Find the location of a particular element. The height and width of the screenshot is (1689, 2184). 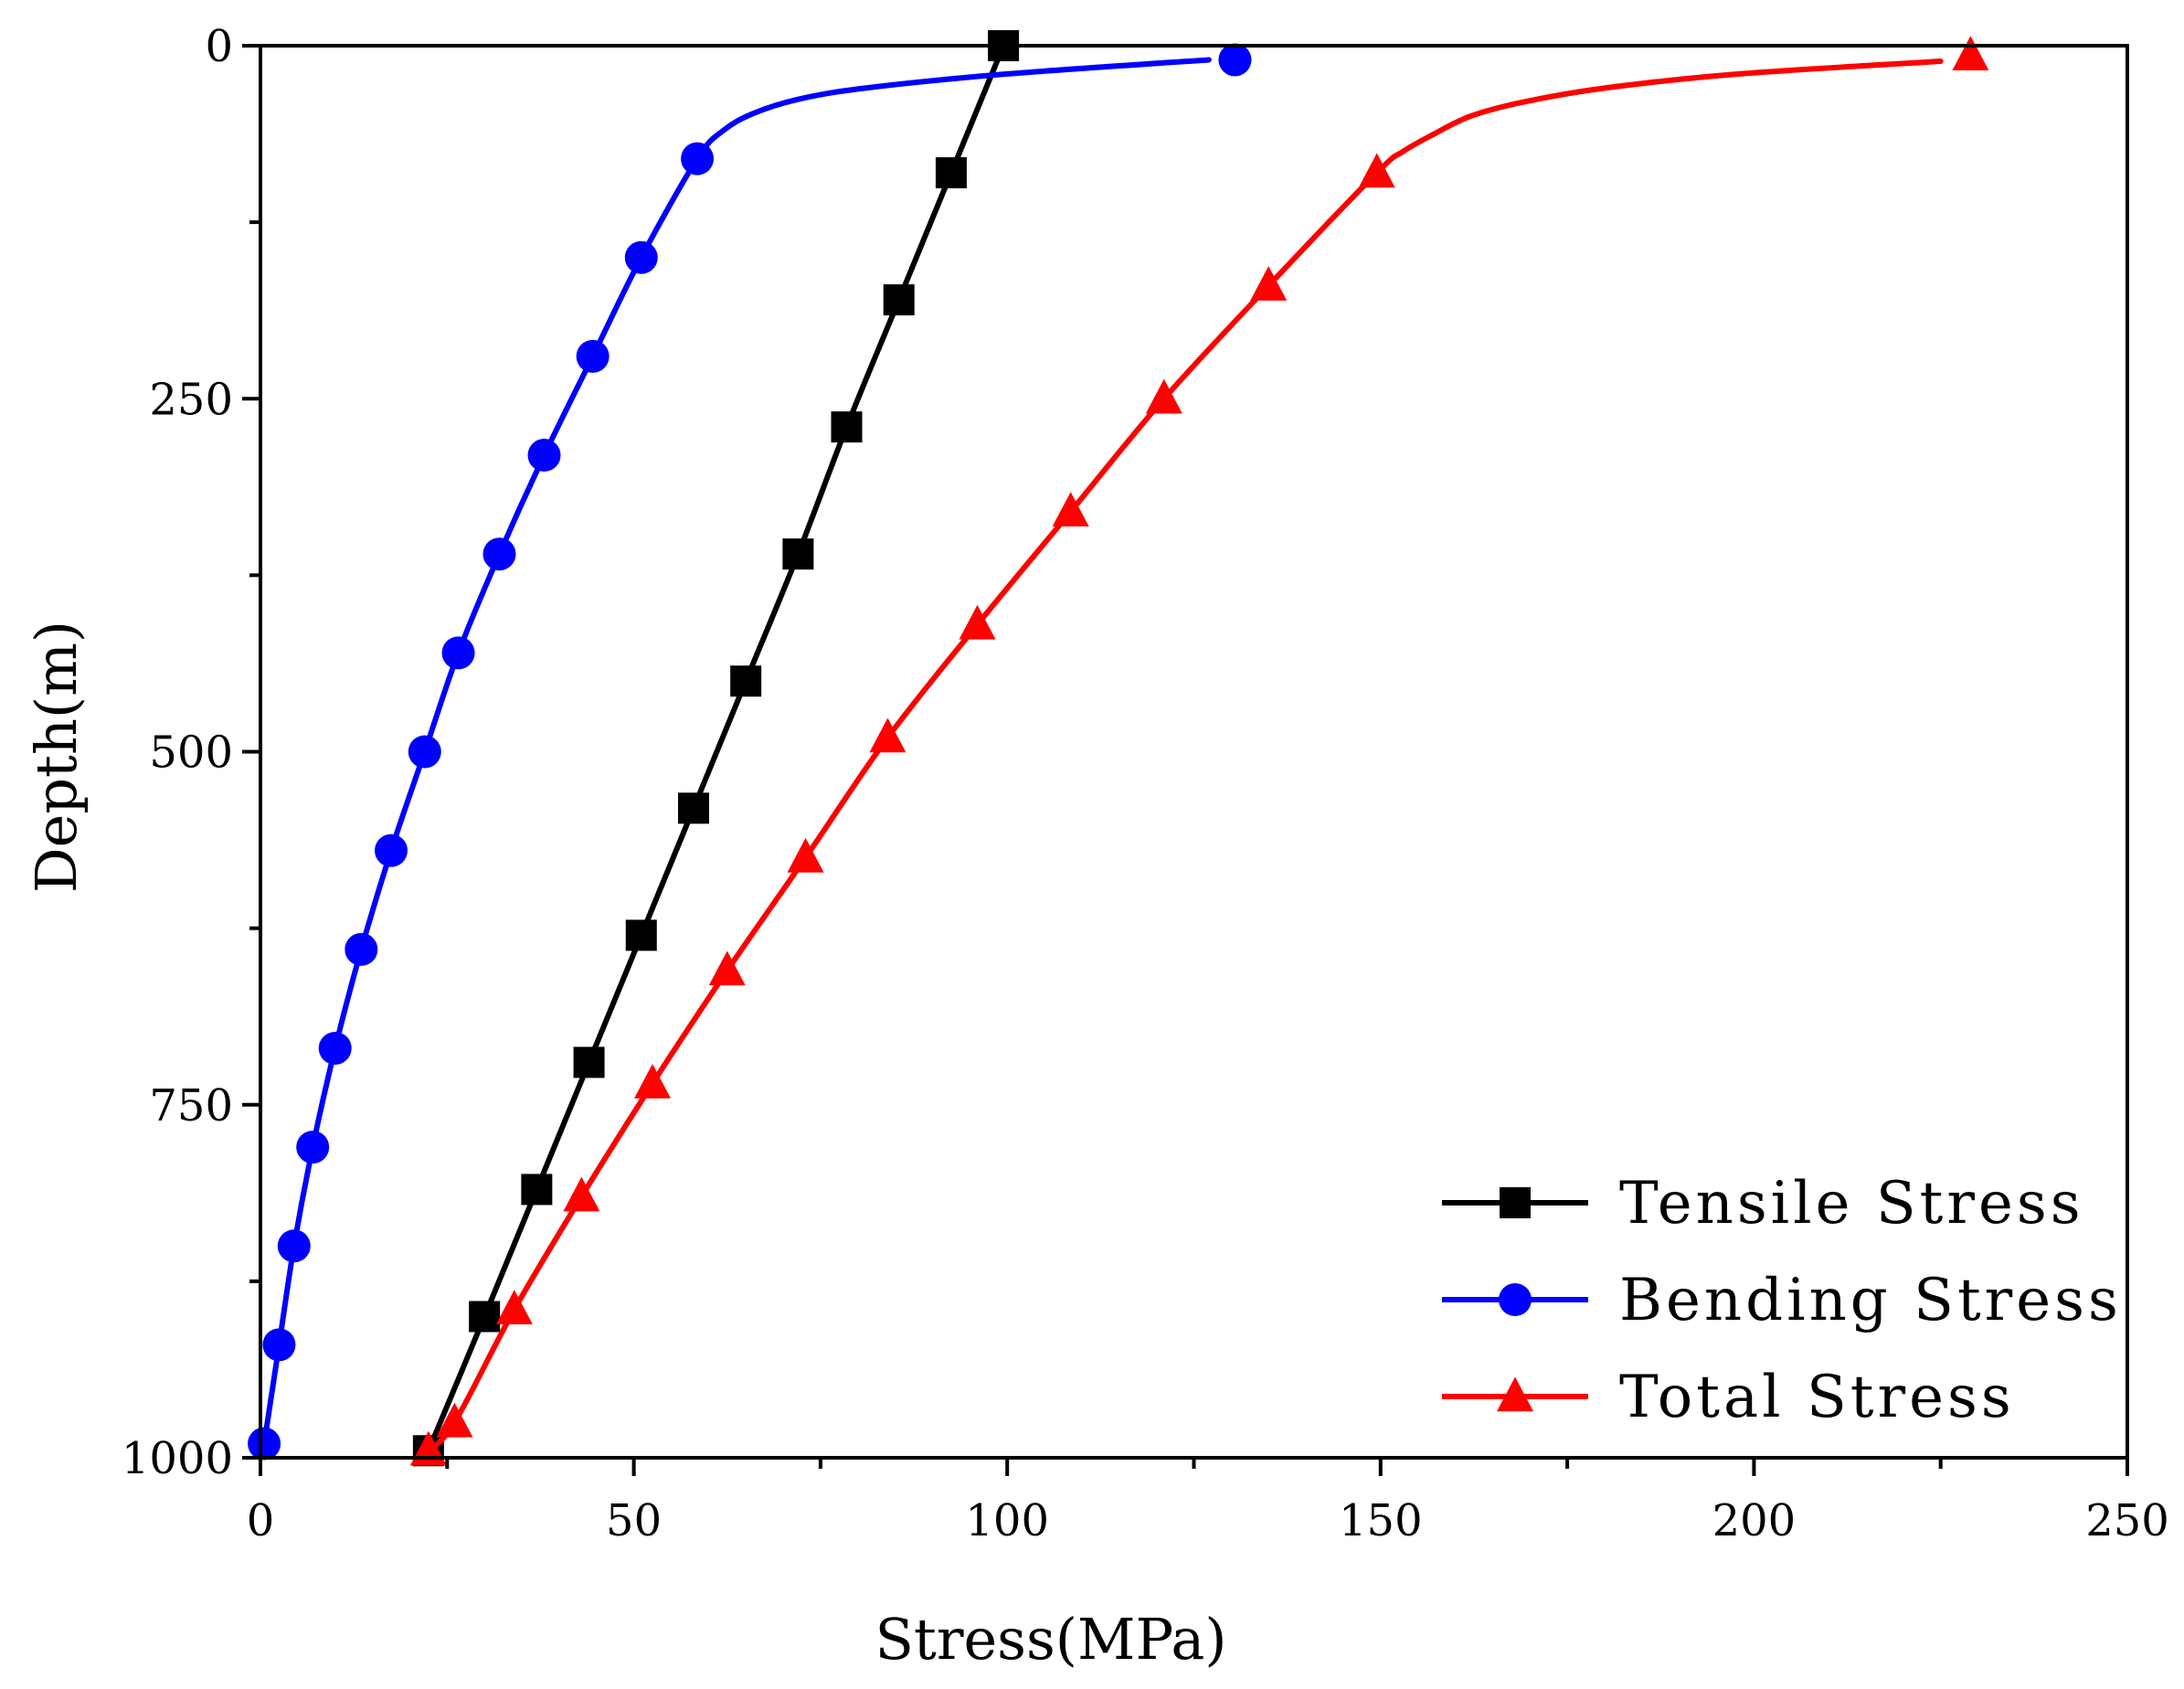

legend-label-tensile-stress: Tensile Stress is located at coordinates (1852, 1204).